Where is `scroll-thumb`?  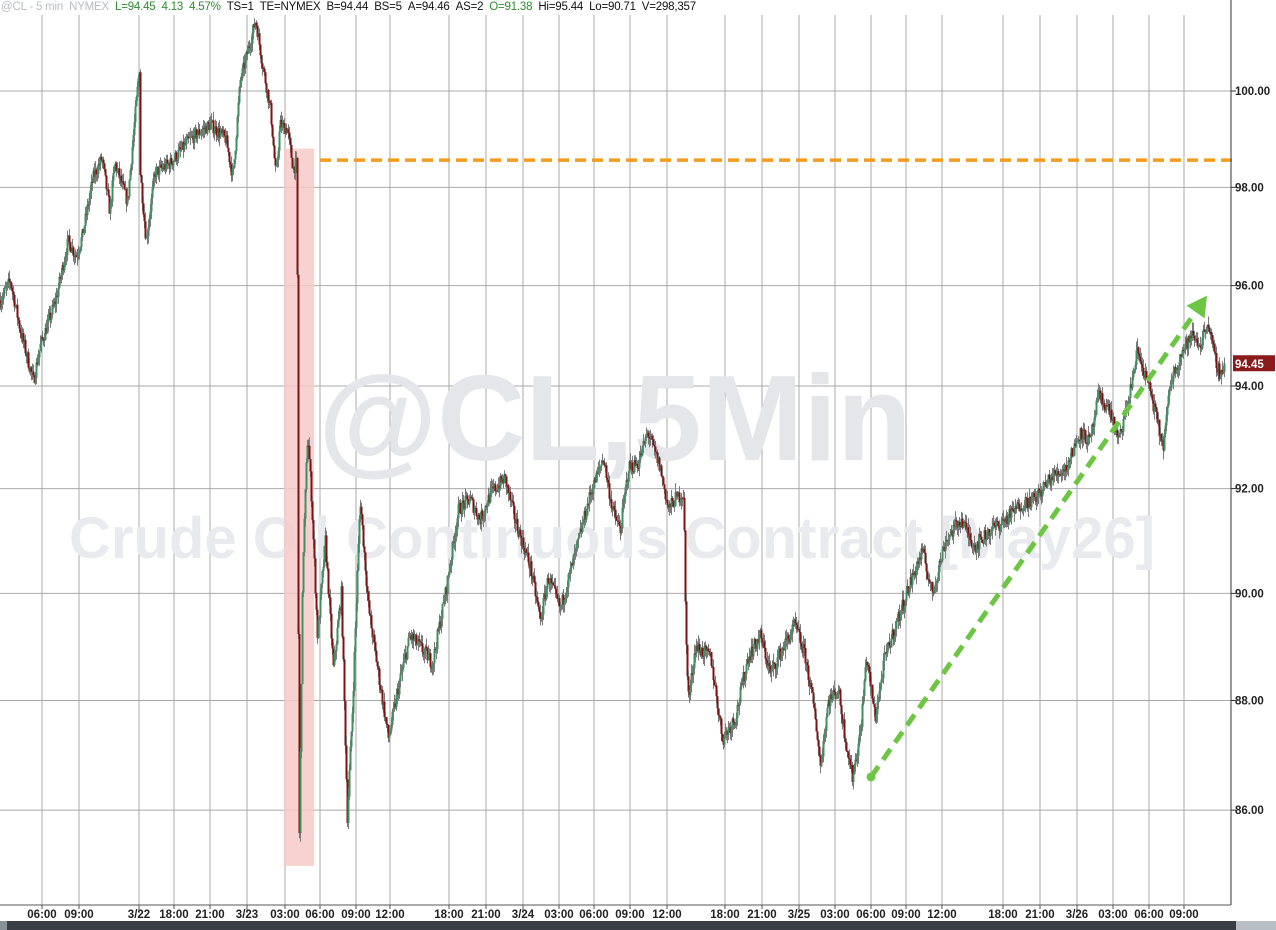
scroll-thumb is located at coordinates (1256, 925).